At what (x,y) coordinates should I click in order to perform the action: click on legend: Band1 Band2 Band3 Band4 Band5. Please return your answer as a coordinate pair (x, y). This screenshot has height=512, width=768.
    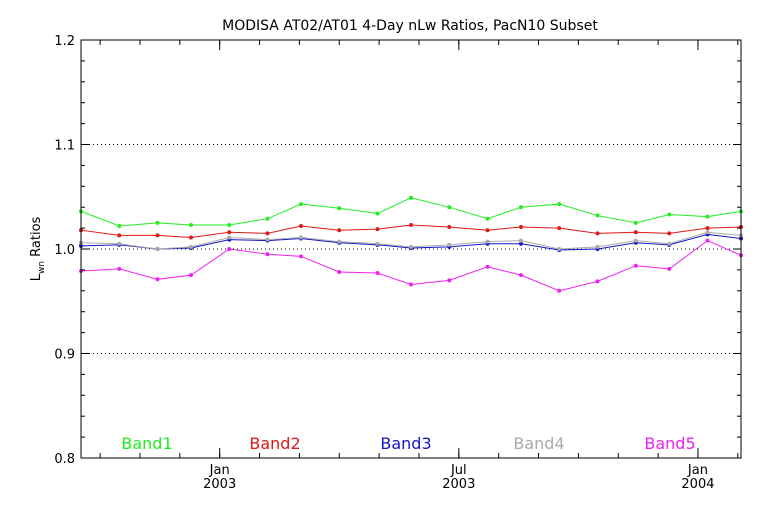
    Looking at the image, I should click on (408, 443).